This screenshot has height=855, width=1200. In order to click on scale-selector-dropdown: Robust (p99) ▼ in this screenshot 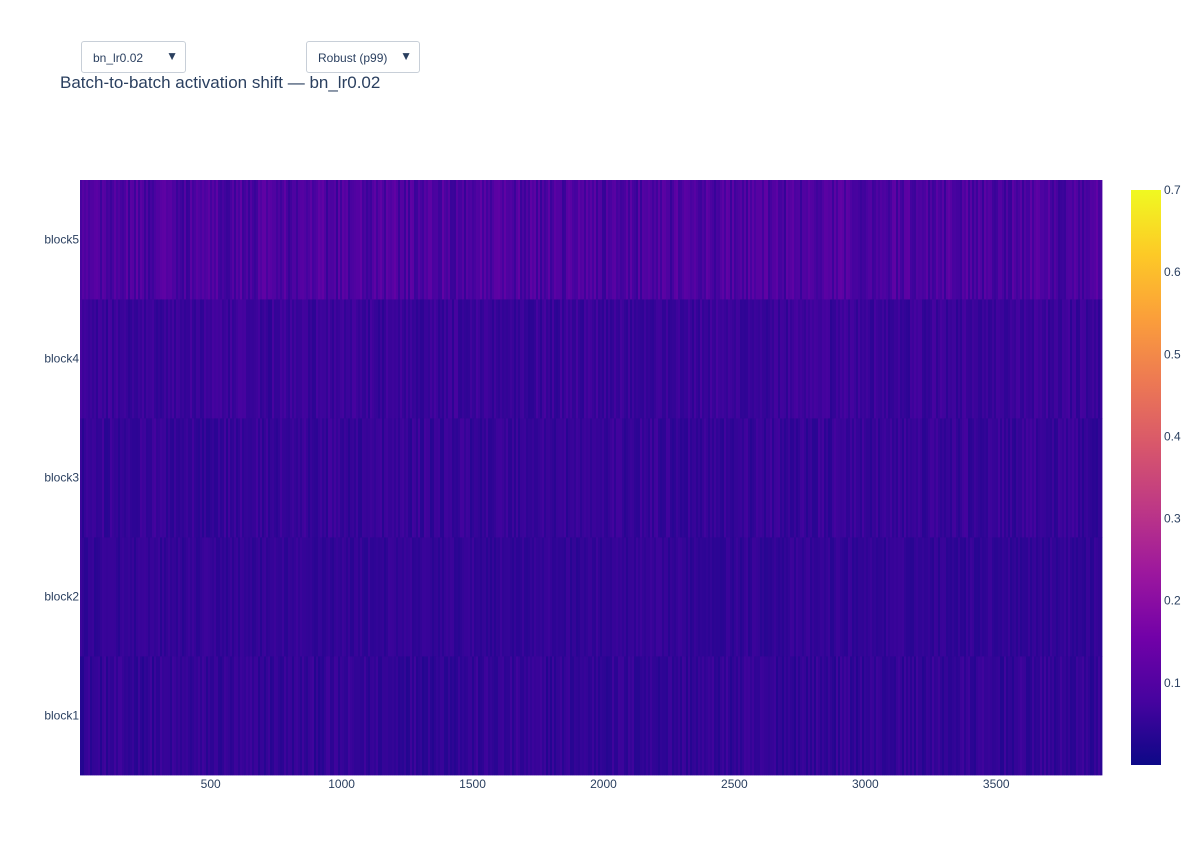, I will do `click(363, 57)`.